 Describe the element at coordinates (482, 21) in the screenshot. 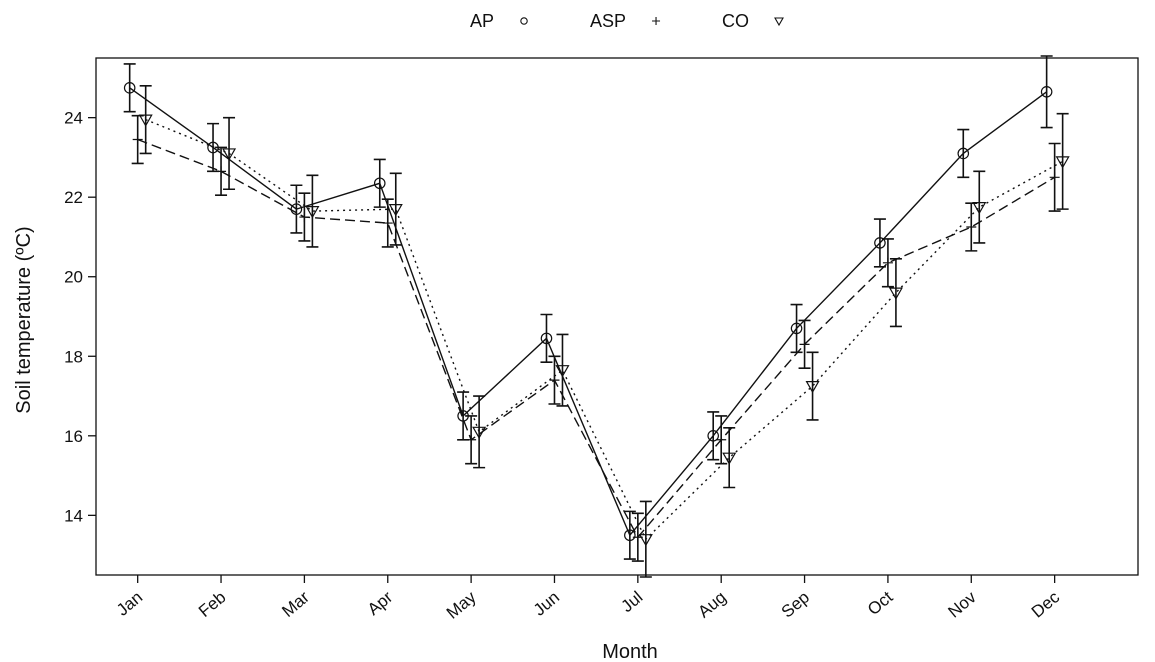

I see `legend-label-ap: AP` at that location.